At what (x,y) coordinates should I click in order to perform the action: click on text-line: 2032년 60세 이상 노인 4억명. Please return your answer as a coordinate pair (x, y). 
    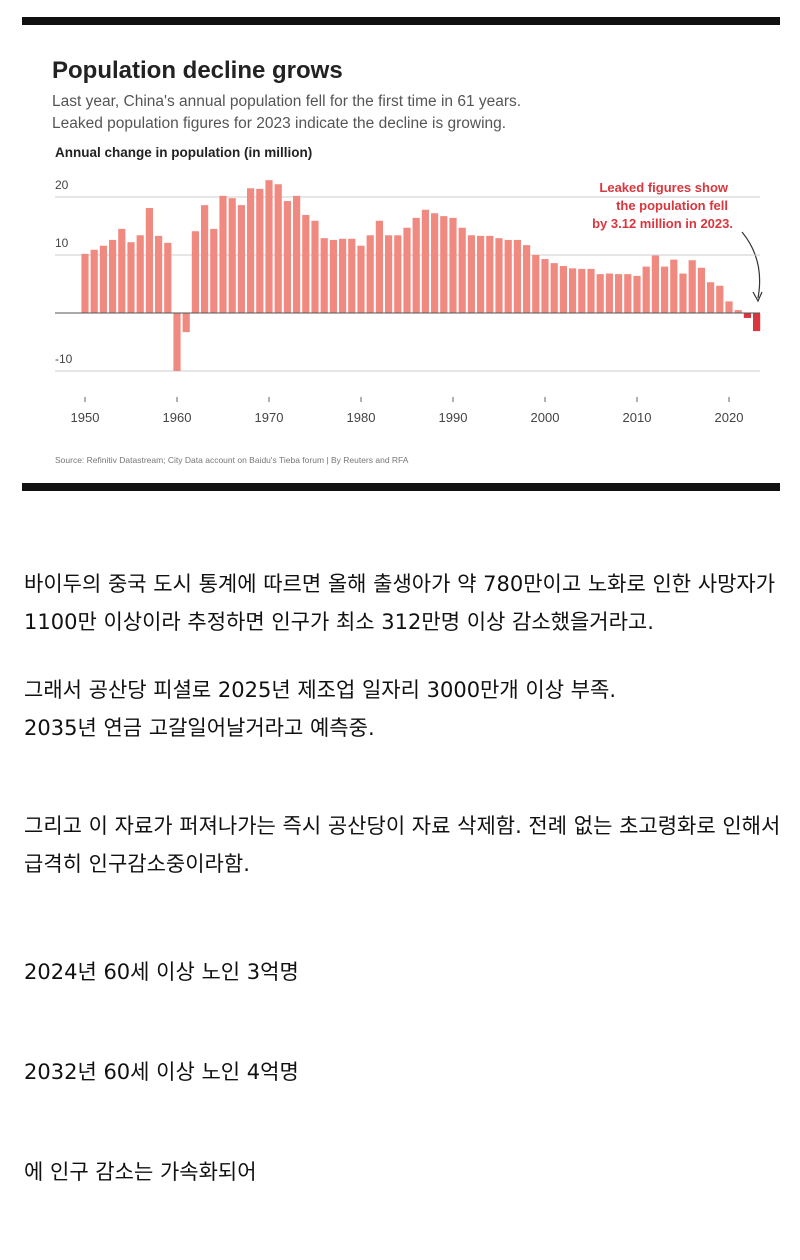
    Looking at the image, I should click on (161, 1072).